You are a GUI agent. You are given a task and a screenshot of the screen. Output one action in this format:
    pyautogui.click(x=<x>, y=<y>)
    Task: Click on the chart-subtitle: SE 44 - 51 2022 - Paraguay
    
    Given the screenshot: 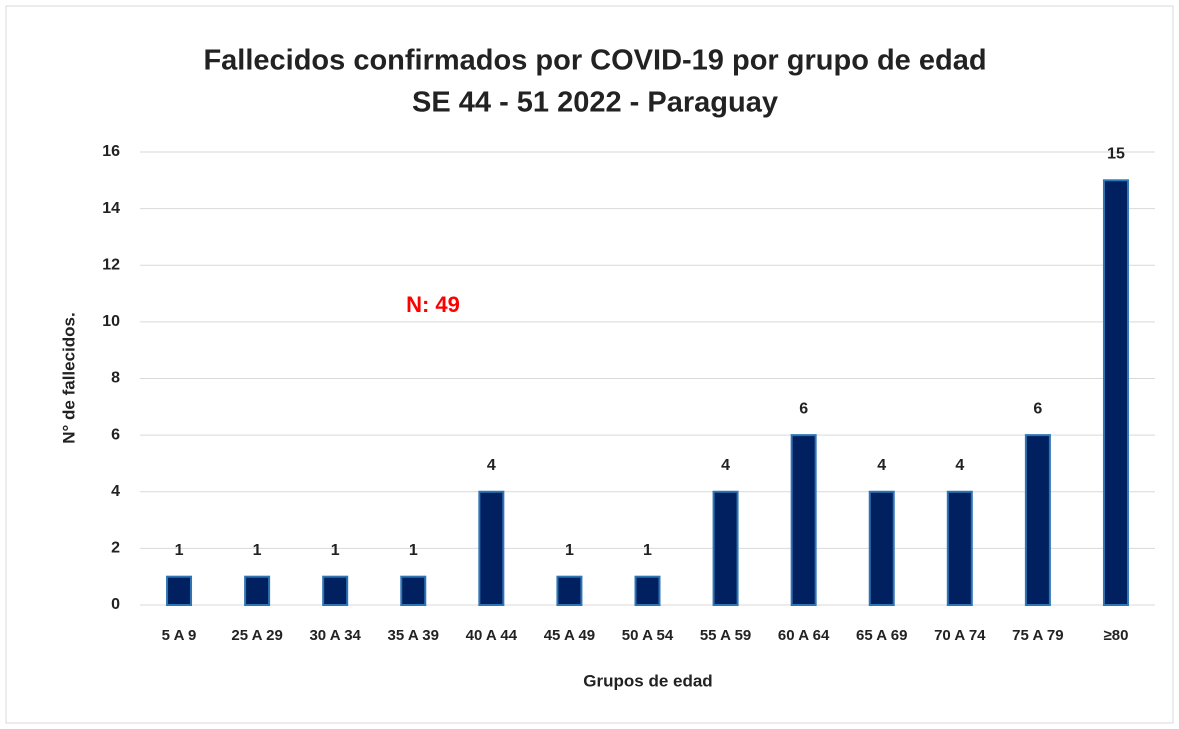 What is the action you would take?
    pyautogui.click(x=595, y=103)
    